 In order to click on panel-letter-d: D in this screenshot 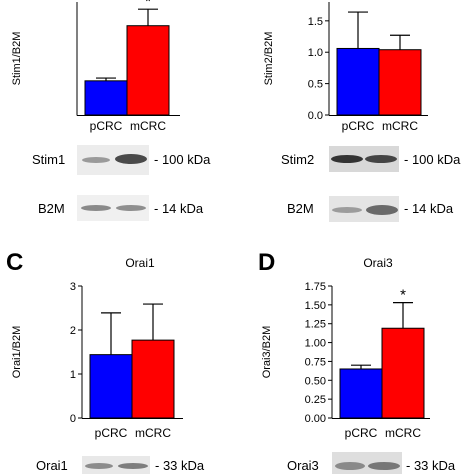, I will do `click(266, 262)`.